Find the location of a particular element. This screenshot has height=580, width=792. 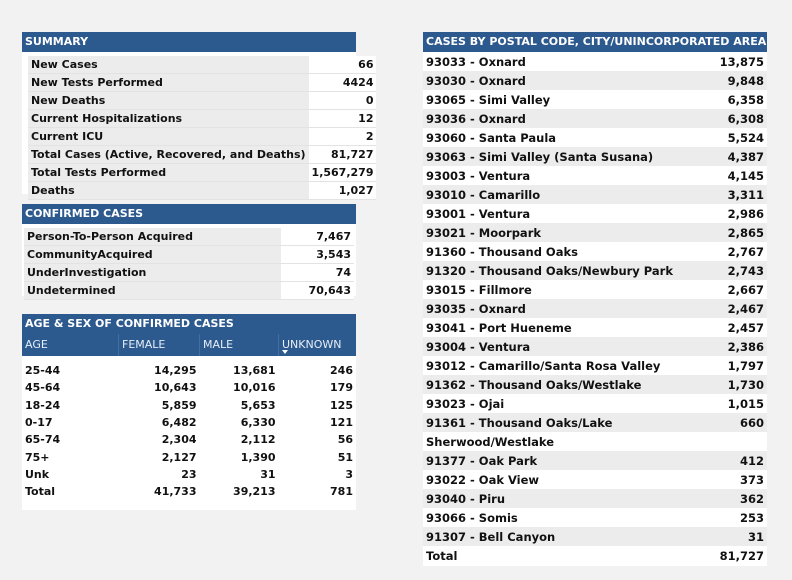

postal-cases: 4,145 is located at coordinates (738, 175).